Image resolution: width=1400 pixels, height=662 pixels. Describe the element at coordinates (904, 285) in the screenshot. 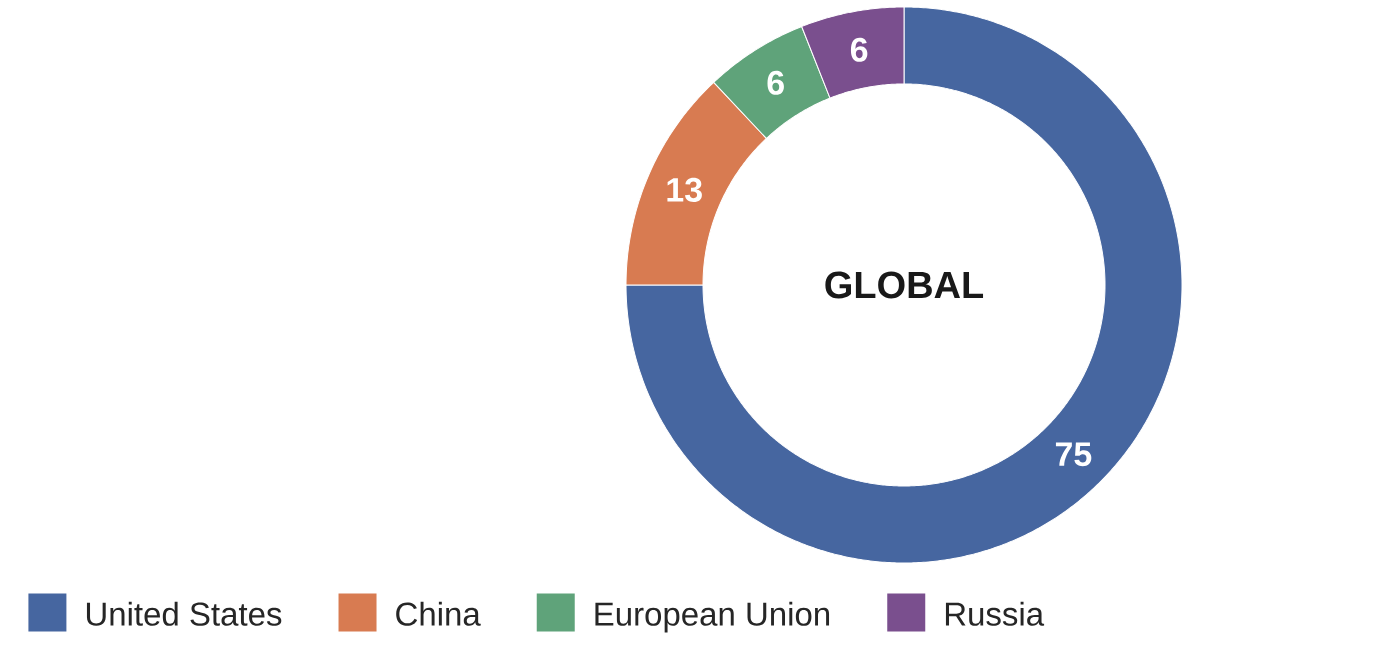

I see `text: GLOBAL` at that location.